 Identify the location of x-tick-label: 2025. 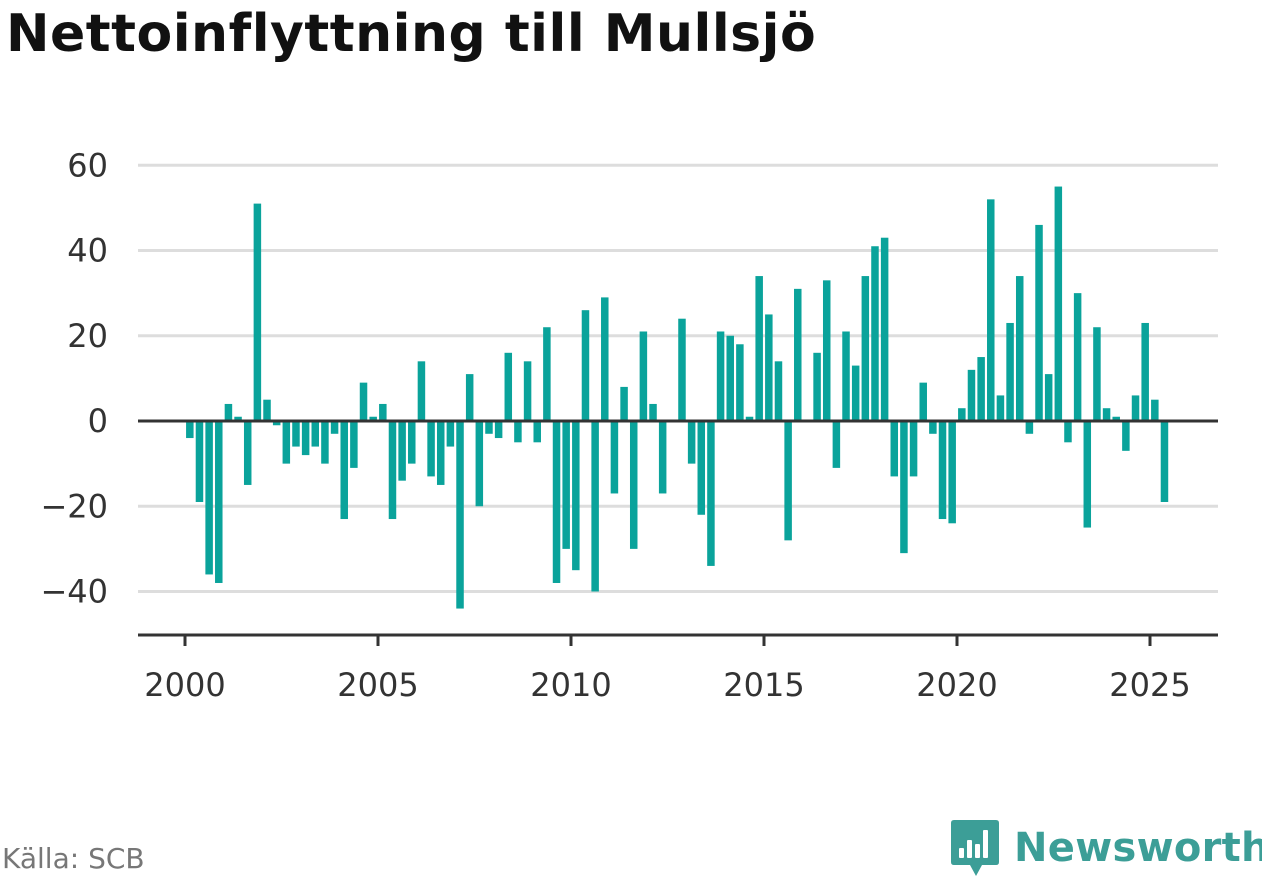
(1149, 685).